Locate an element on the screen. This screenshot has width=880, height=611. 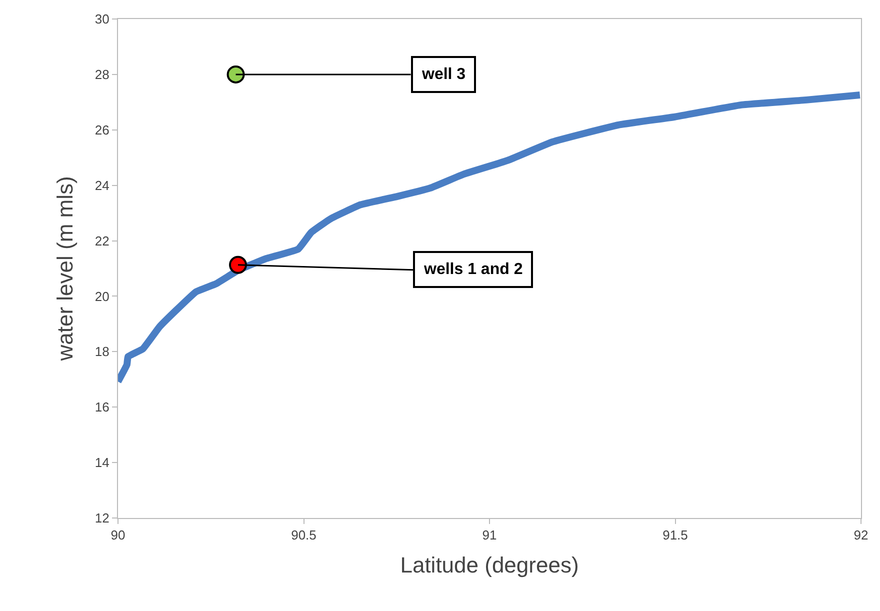
x-tick-label: 90.5 is located at coordinates (303, 535).